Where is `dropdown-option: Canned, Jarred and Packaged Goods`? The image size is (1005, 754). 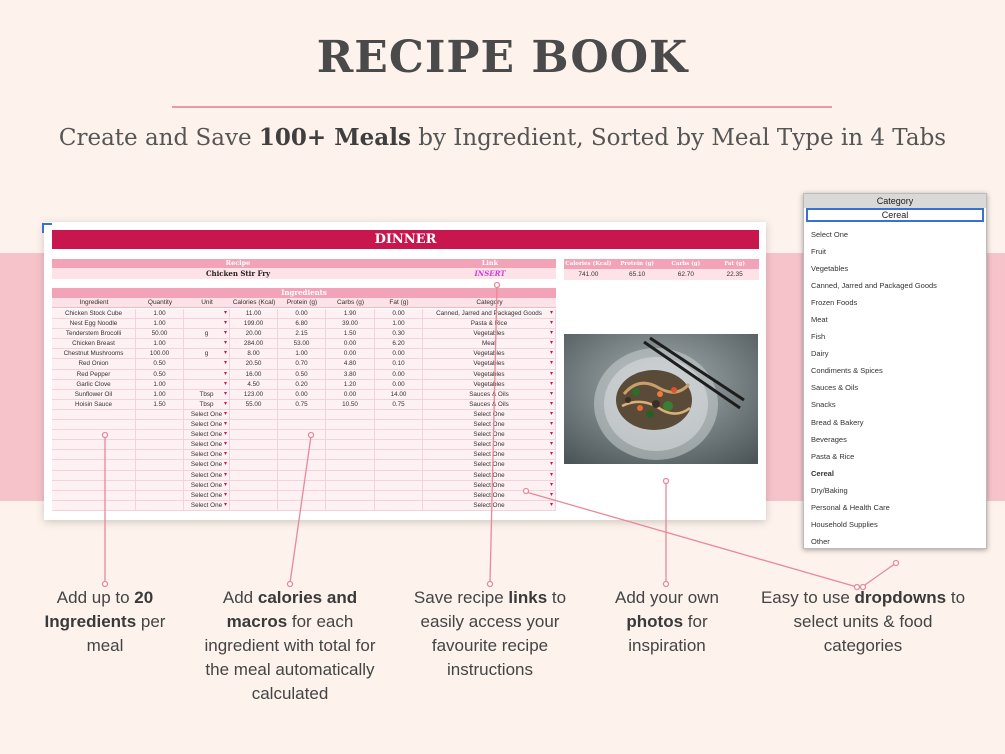 dropdown-option: Canned, Jarred and Packaged Goods is located at coordinates (874, 286).